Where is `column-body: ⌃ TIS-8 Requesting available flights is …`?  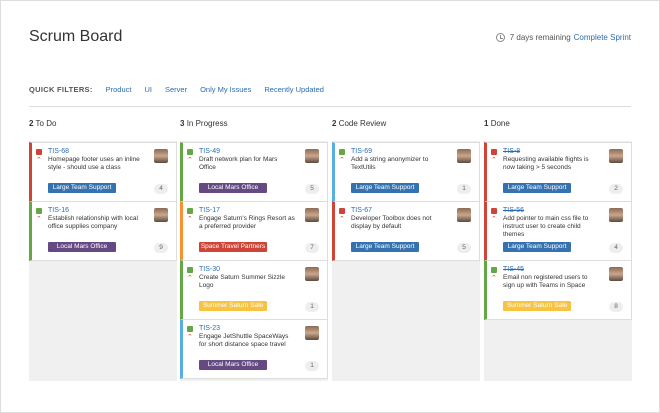
column-body: ⌃ TIS-8 Requesting available flights is … is located at coordinates (558, 261).